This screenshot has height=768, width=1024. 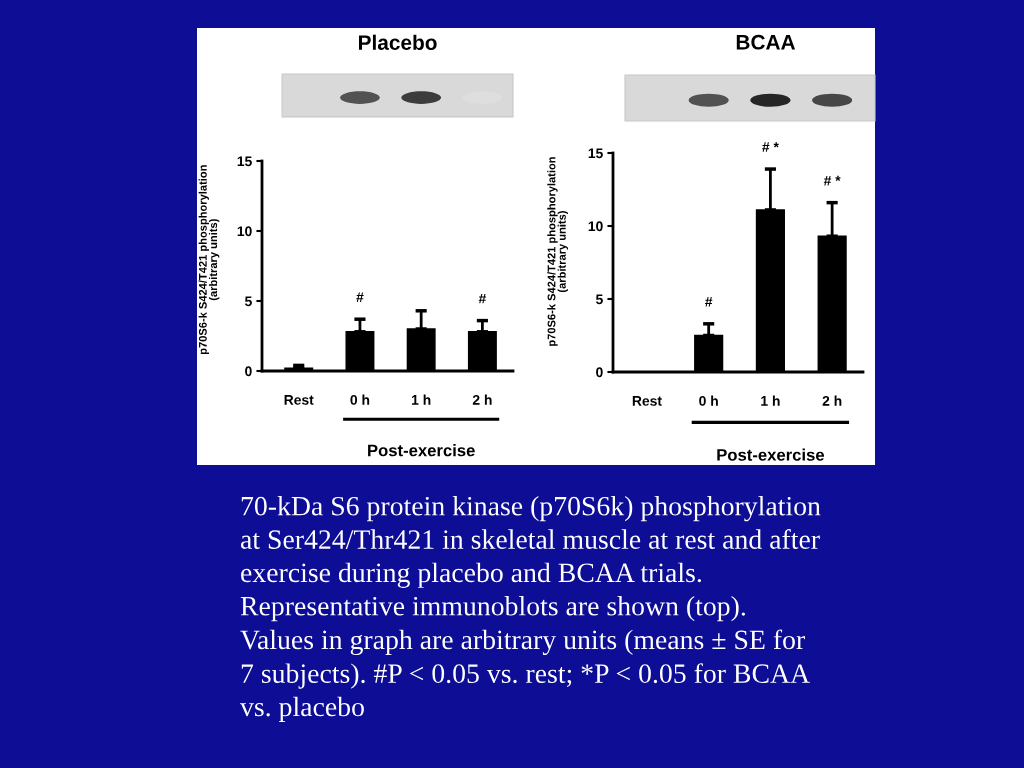 I want to click on chart-title: Placebo, so click(x=397, y=42).